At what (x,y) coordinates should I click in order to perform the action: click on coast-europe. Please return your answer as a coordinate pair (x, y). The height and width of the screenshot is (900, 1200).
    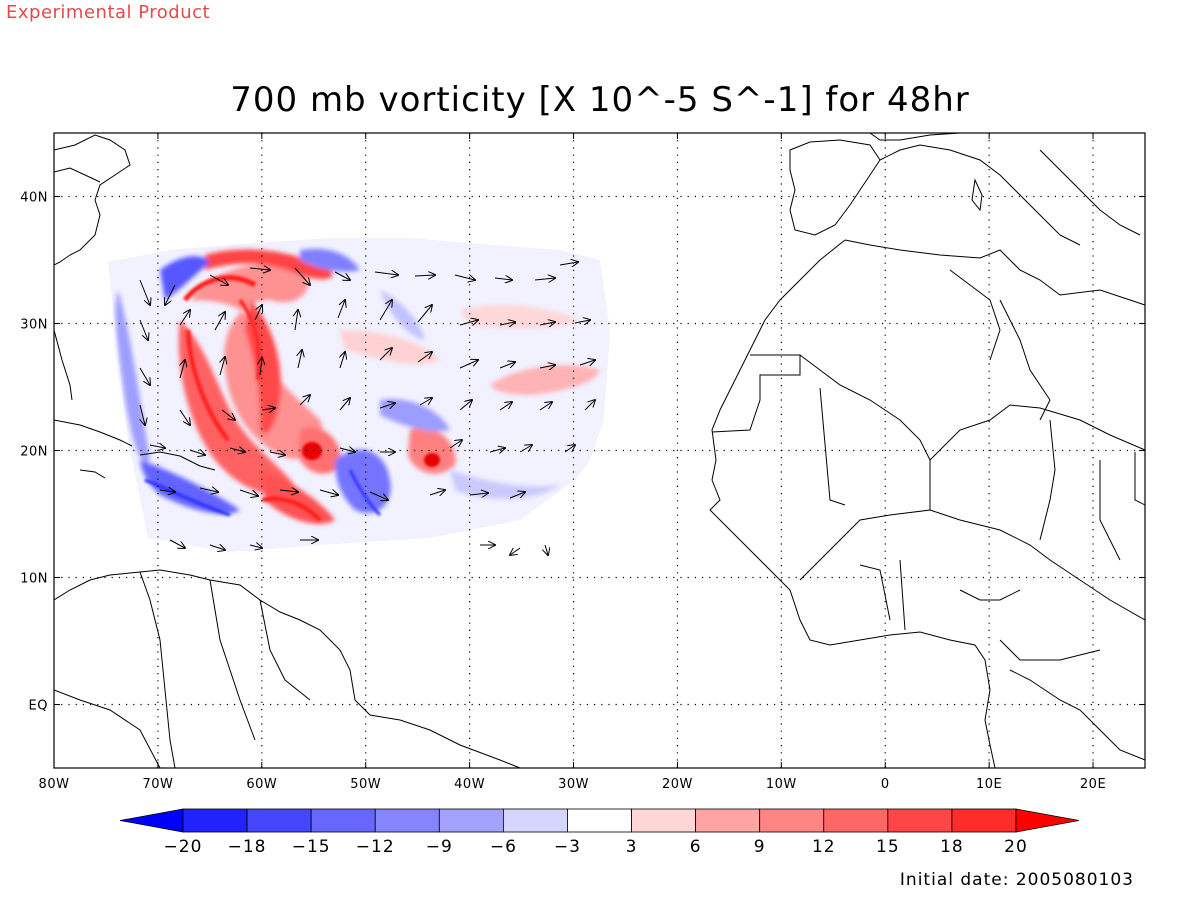
    Looking at the image, I should click on (980, 195).